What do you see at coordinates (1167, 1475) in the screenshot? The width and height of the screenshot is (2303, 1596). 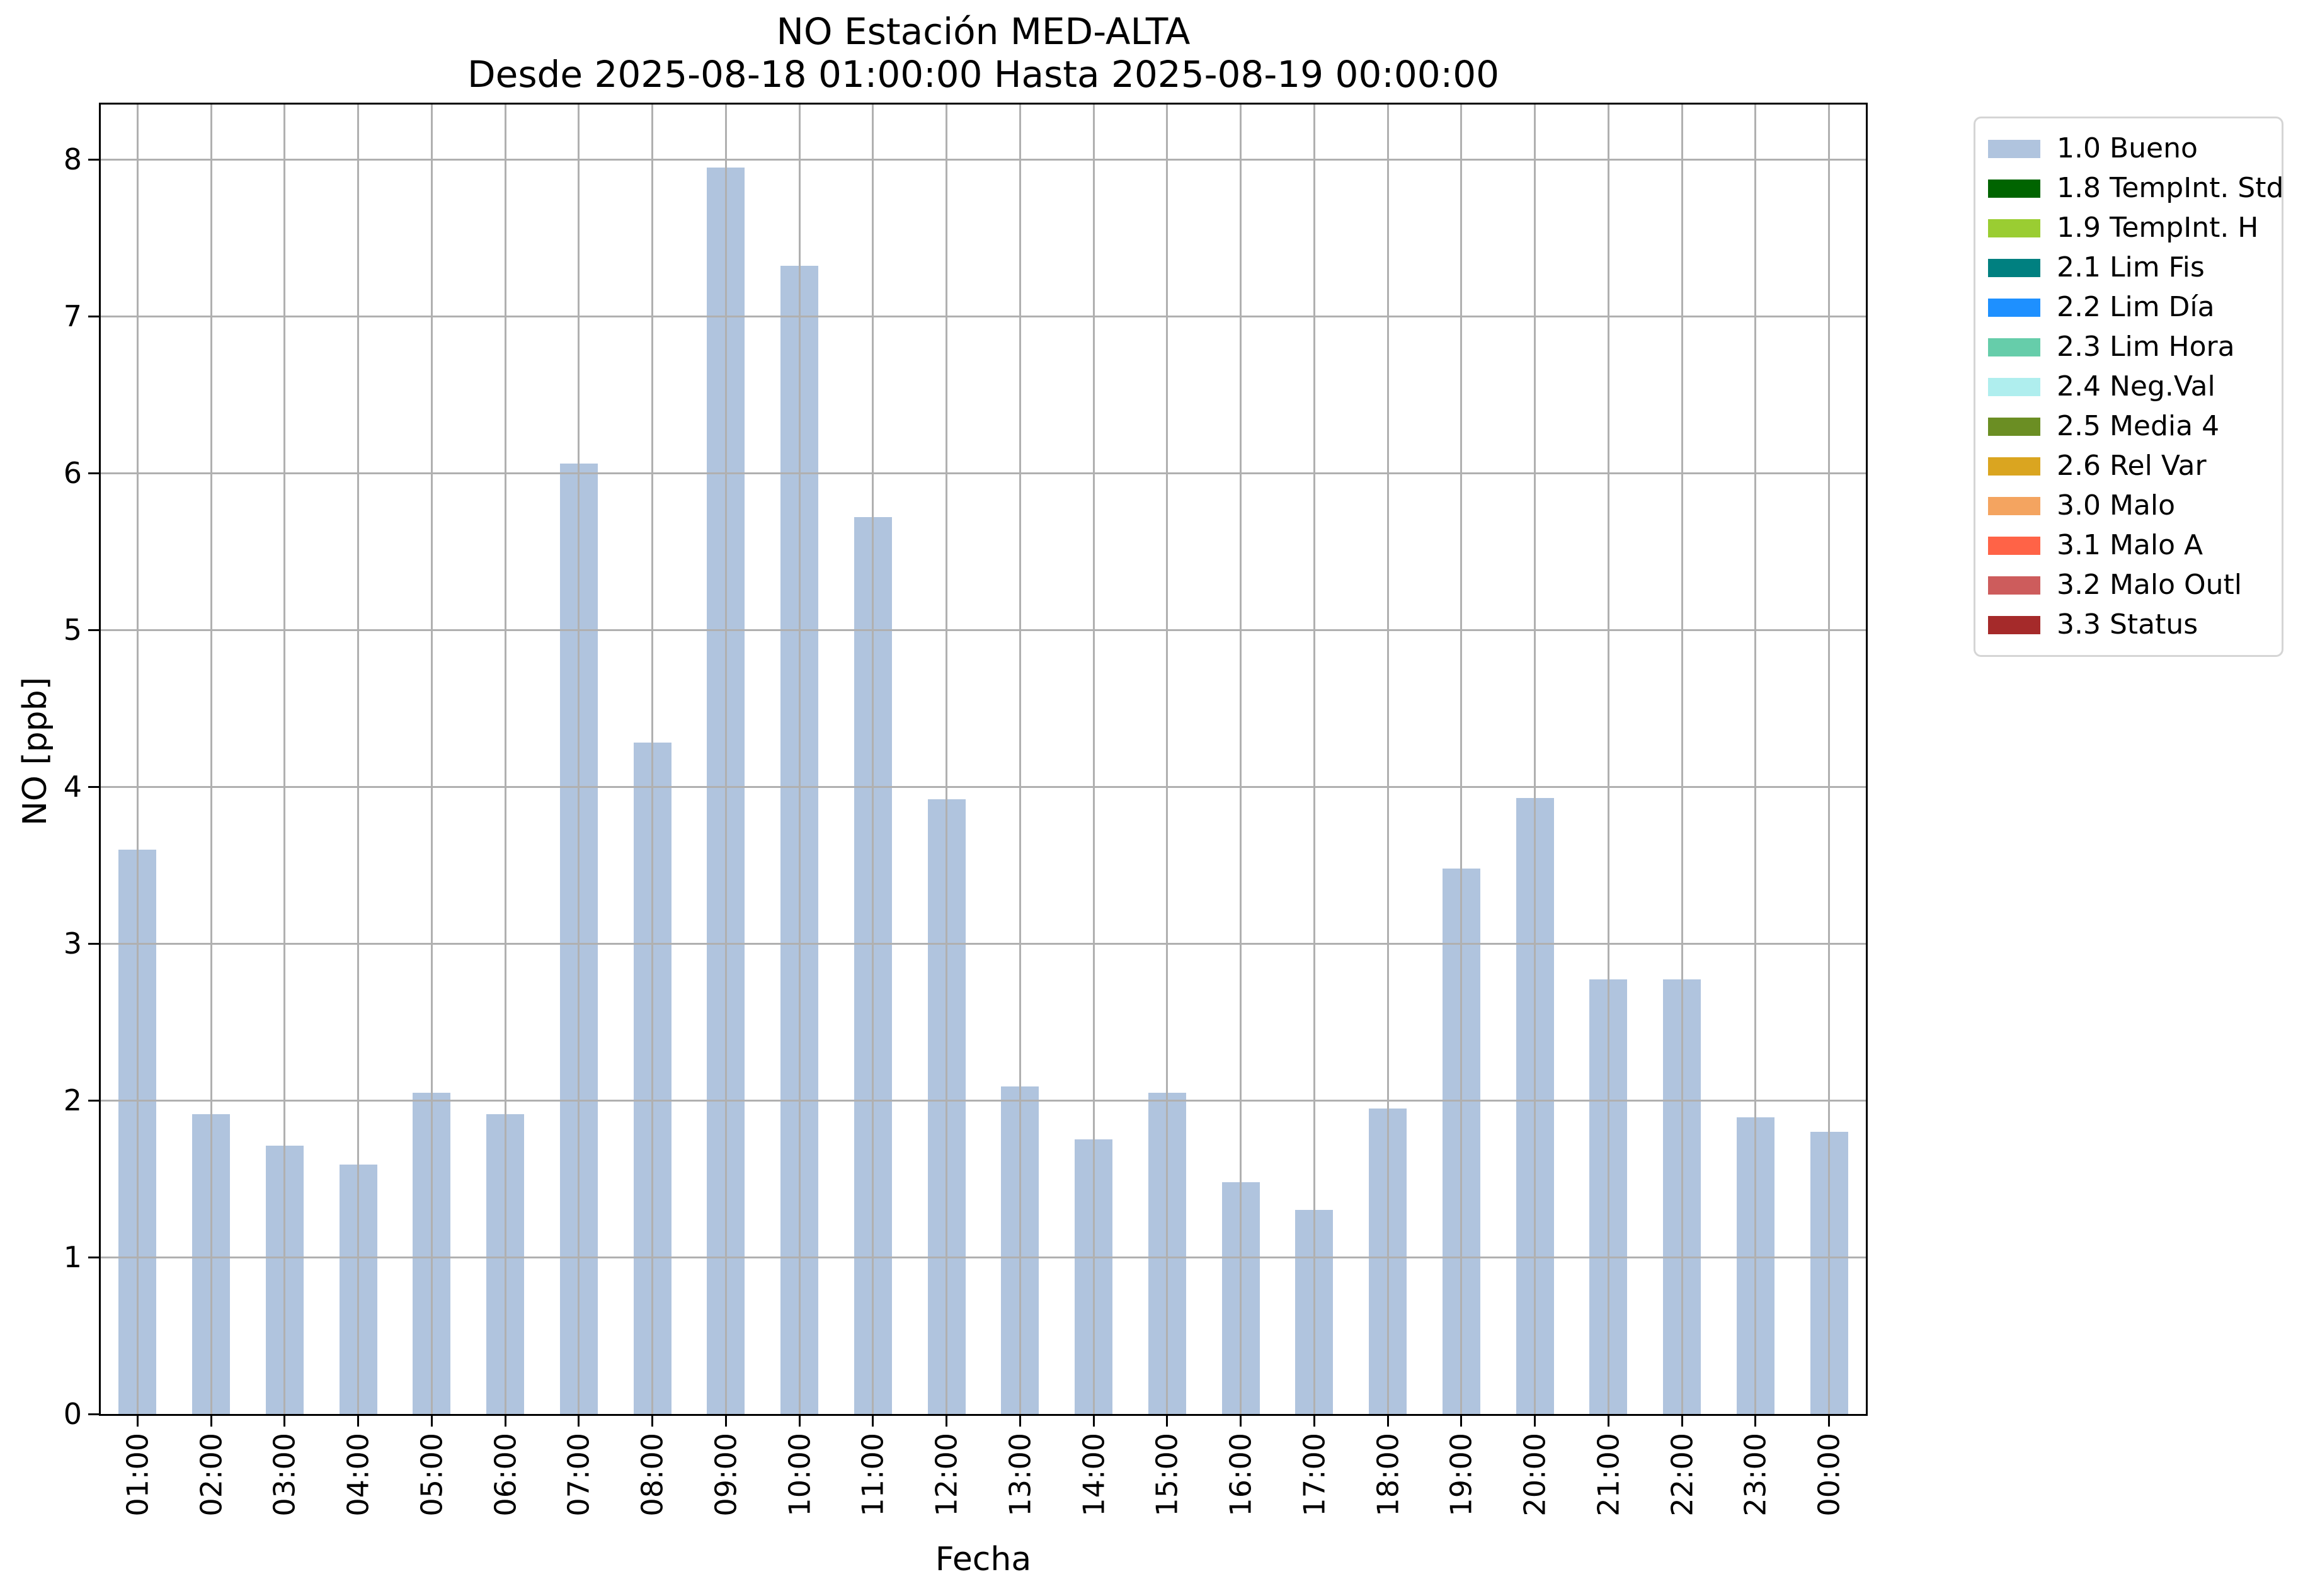 I see `x-tick-label: 15:00` at bounding box center [1167, 1475].